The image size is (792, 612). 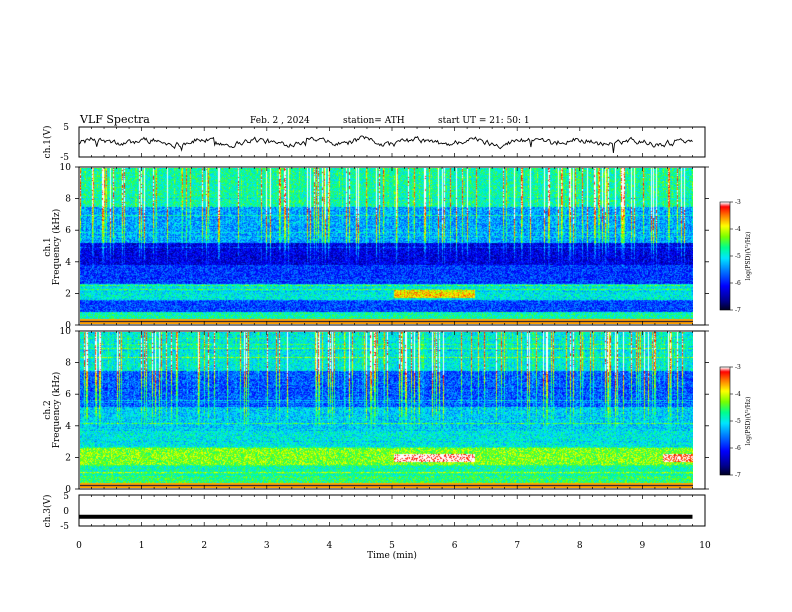 I want to click on ch2-ylabel-channel: ch.2, so click(x=48, y=409).